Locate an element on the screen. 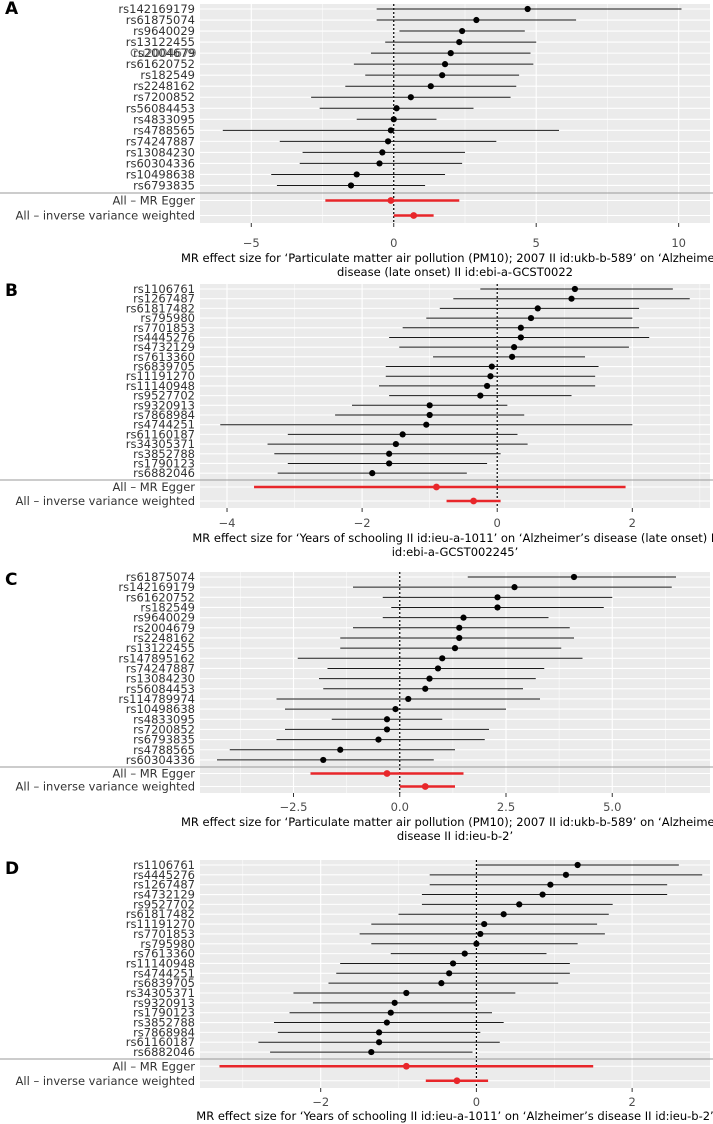 This screenshot has height=1124, width=713. snp-label: rs11140948 is located at coordinates (160, 963).